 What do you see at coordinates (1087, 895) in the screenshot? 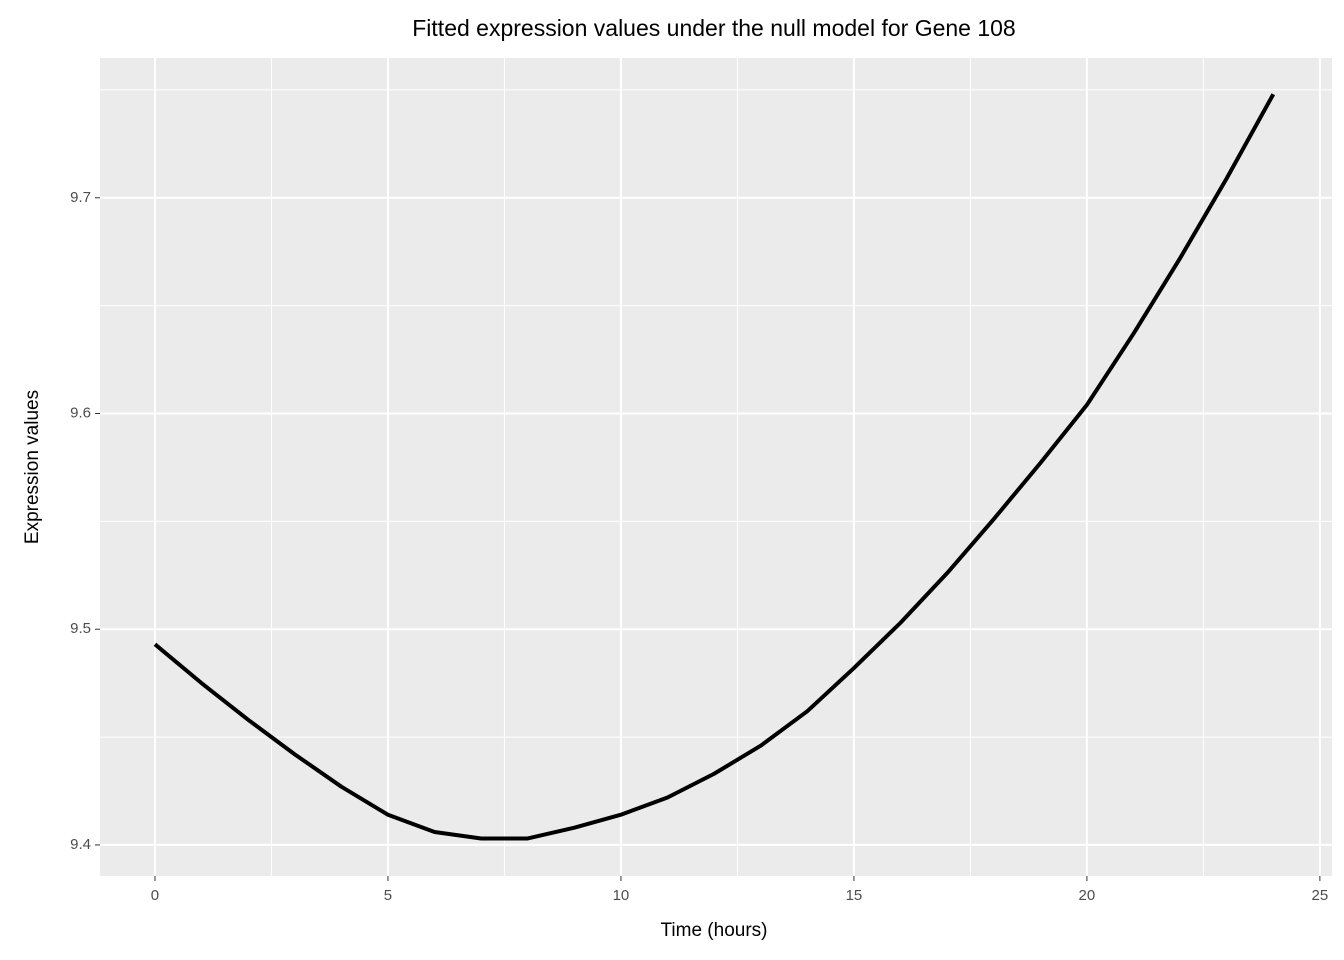
I see `x-tick-label: 20` at bounding box center [1087, 895].